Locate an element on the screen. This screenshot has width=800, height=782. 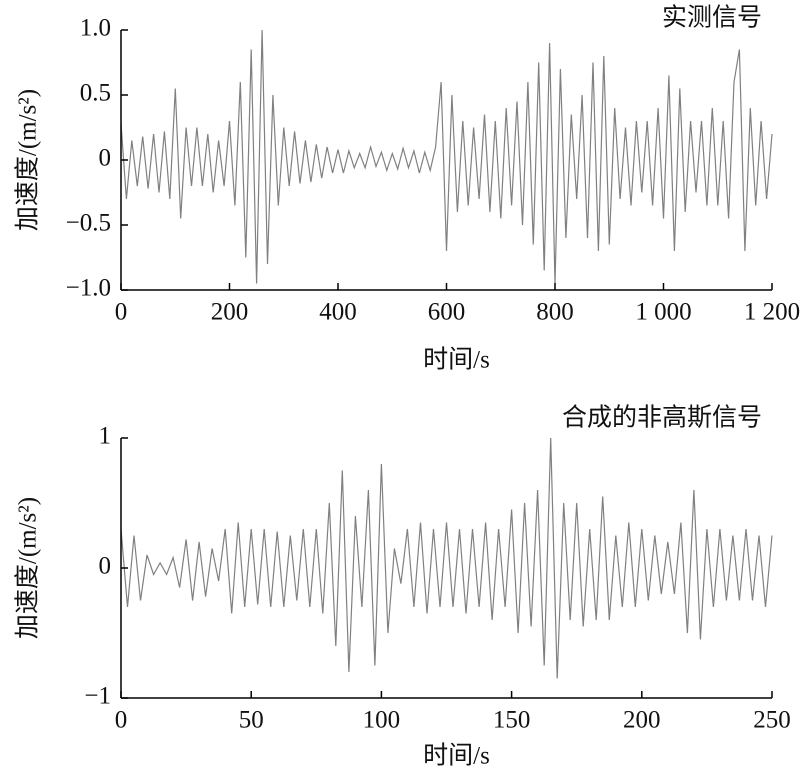
x-tick-label: 800 is located at coordinates (555, 312).